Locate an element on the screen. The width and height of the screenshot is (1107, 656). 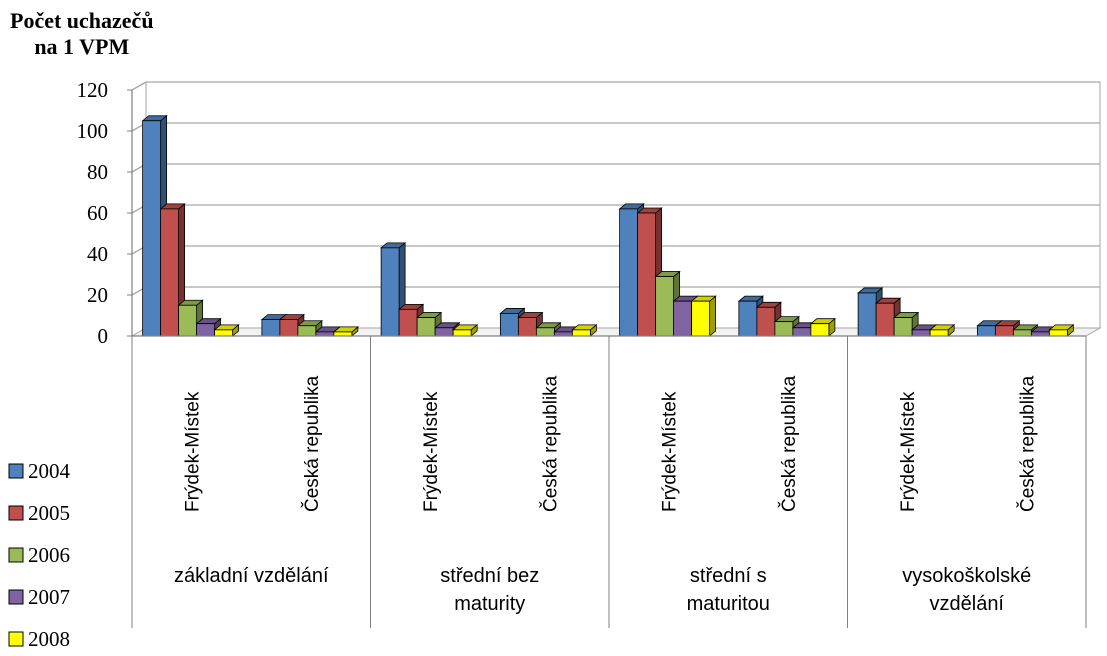
y-tick-label: 60 is located at coordinates (97, 213).